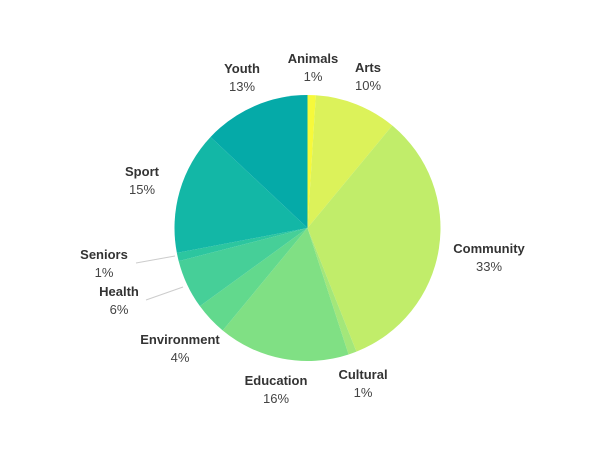 This screenshot has width=614, height=454. What do you see at coordinates (180, 357) in the screenshot?
I see `slice-label-percent: 4%` at bounding box center [180, 357].